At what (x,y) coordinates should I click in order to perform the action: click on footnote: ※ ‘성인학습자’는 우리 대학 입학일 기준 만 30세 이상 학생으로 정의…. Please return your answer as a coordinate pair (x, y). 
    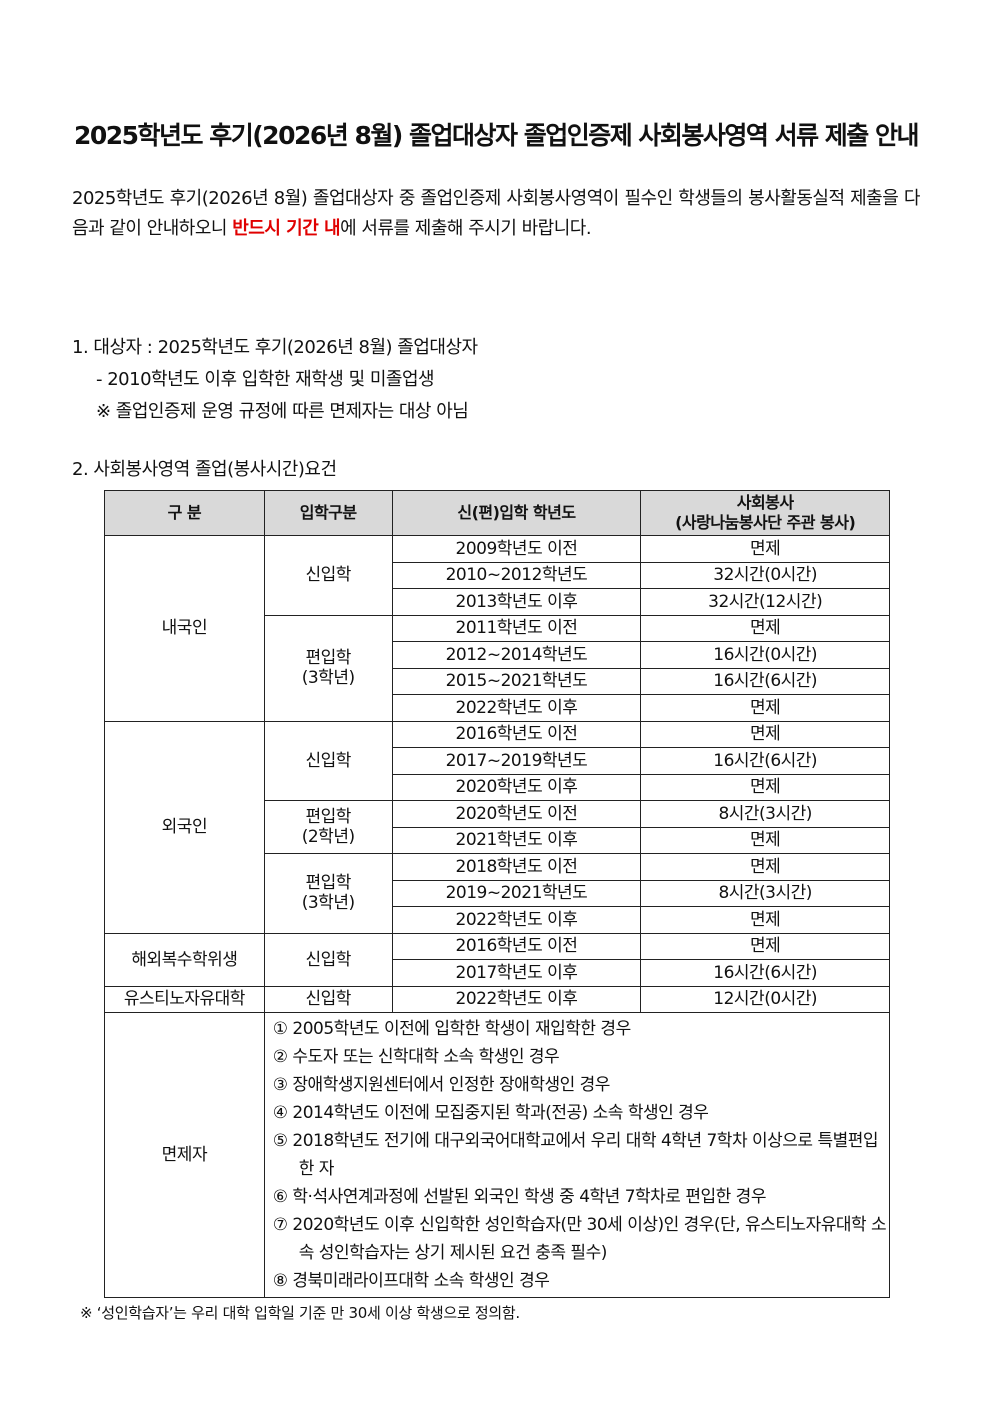
    Looking at the image, I should click on (300, 1313).